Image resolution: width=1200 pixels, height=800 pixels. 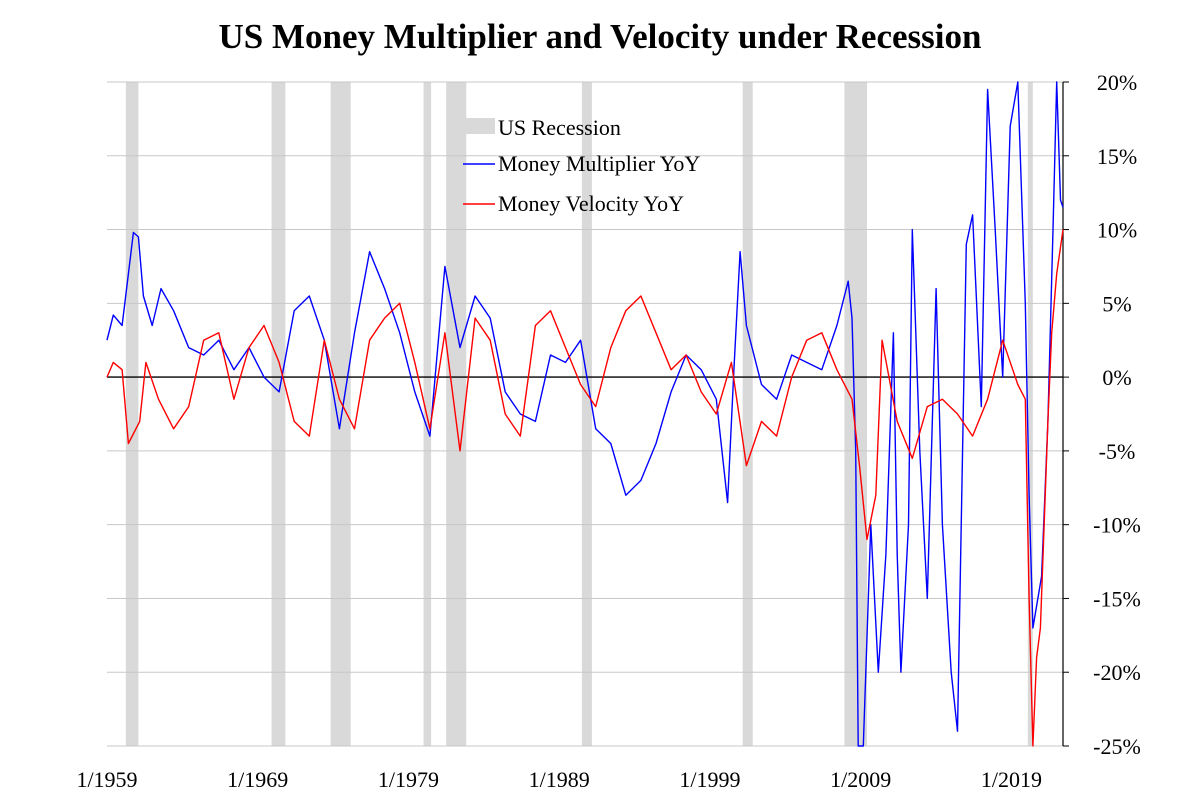 What do you see at coordinates (1117, 672) in the screenshot?
I see `y-tick-label: -20%` at bounding box center [1117, 672].